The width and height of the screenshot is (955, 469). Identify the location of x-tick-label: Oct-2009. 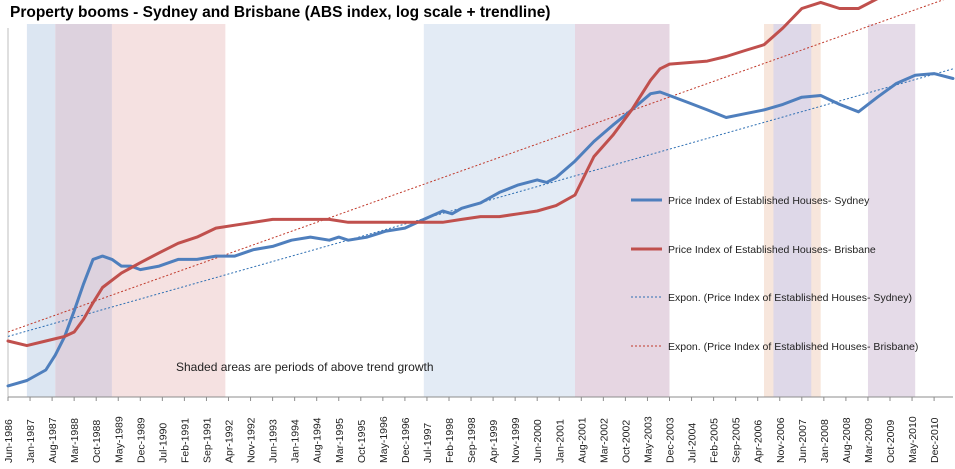
(891, 441).